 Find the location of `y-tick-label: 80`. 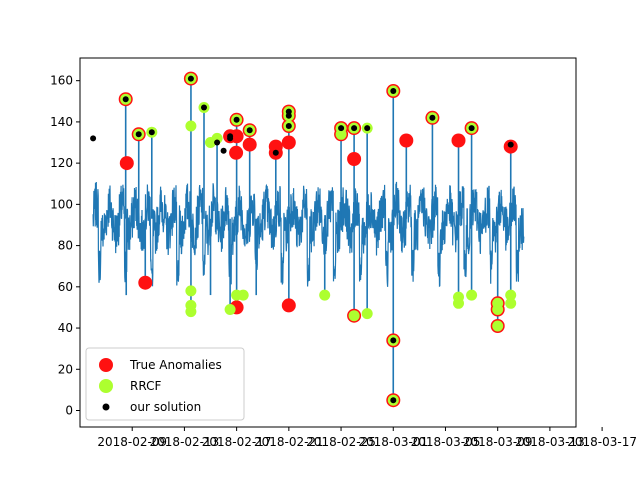

y-tick-label: 80 is located at coordinates (65, 246).